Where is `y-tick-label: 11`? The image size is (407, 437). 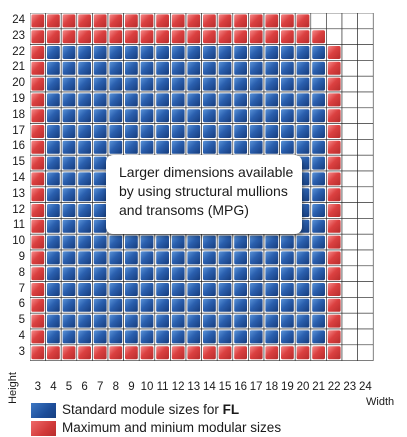
y-tick-label: 11 is located at coordinates (19, 225).